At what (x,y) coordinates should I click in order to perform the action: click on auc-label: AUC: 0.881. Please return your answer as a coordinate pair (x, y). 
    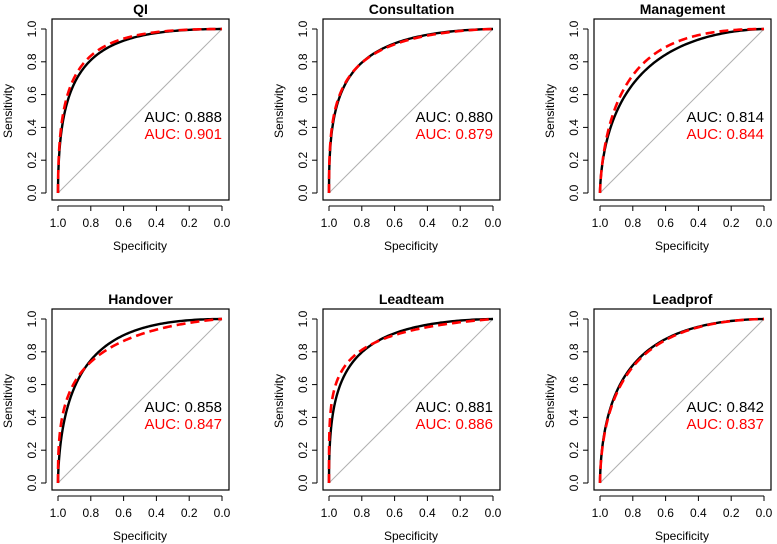
    Looking at the image, I should click on (454, 407).